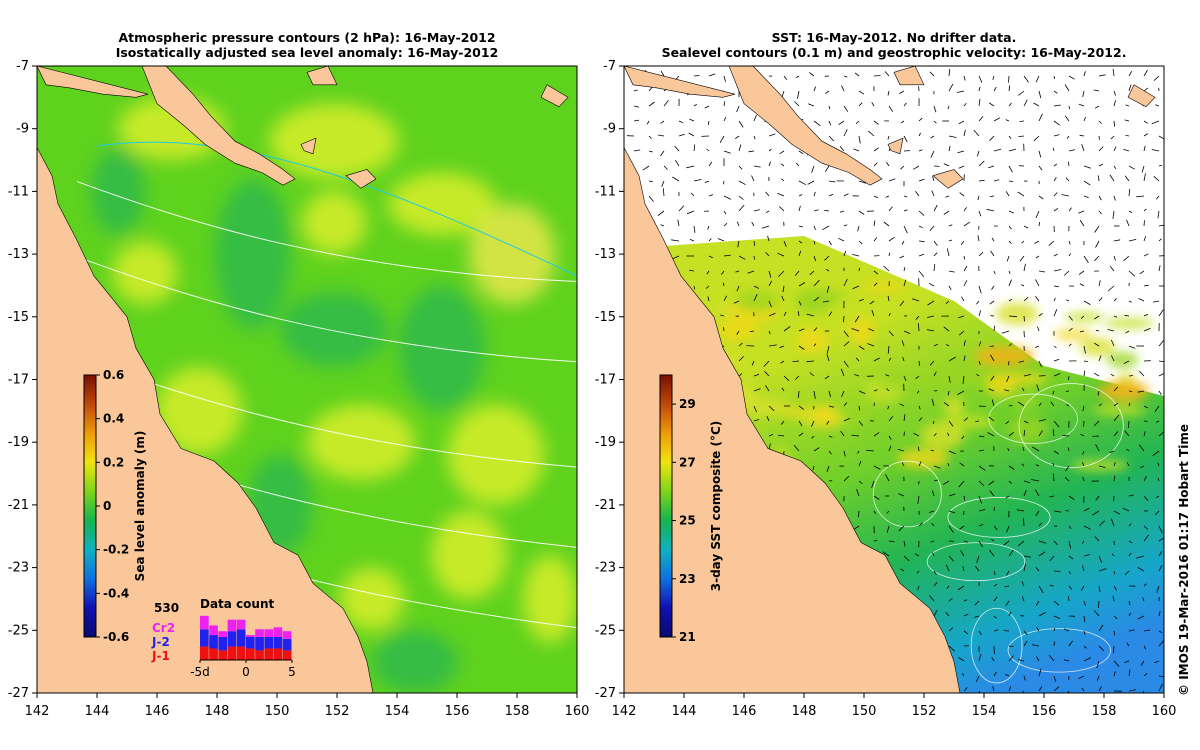 The width and height of the screenshot is (1200, 750). I want to click on colorbar-tick-label: 23, so click(687, 579).